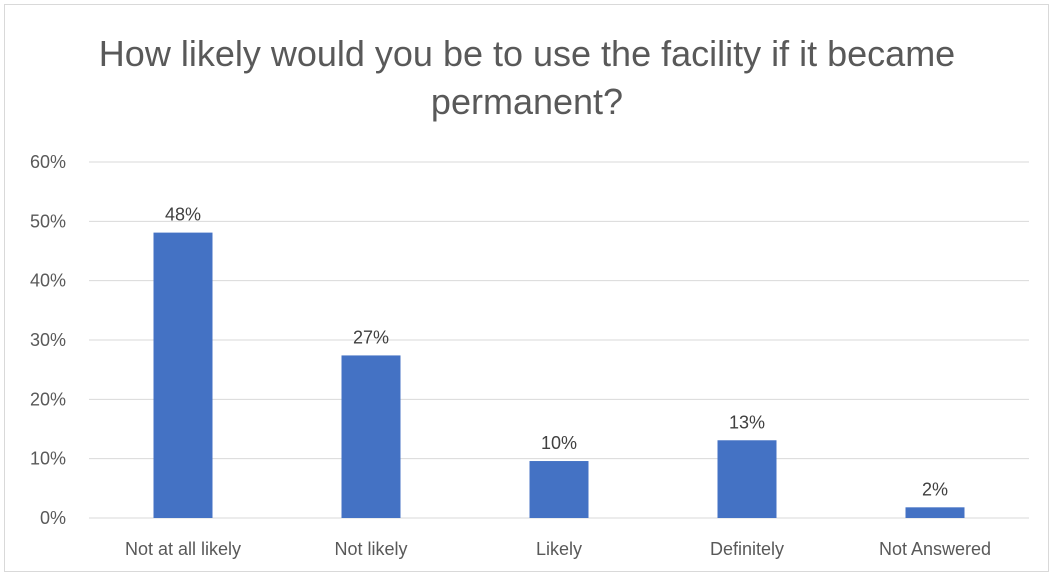  I want to click on y-tick-label: 50%, so click(48, 221).